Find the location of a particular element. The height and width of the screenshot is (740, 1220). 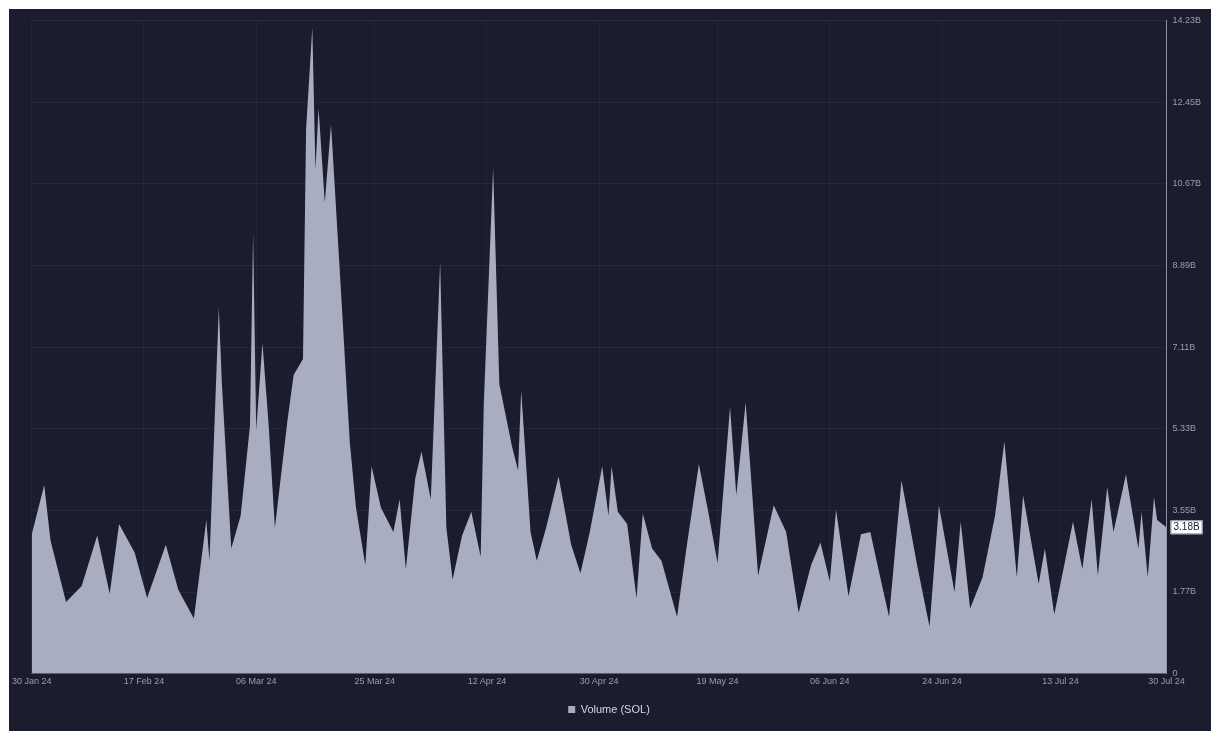

x-tick-label: 30 Jul 24 is located at coordinates (1166, 681).